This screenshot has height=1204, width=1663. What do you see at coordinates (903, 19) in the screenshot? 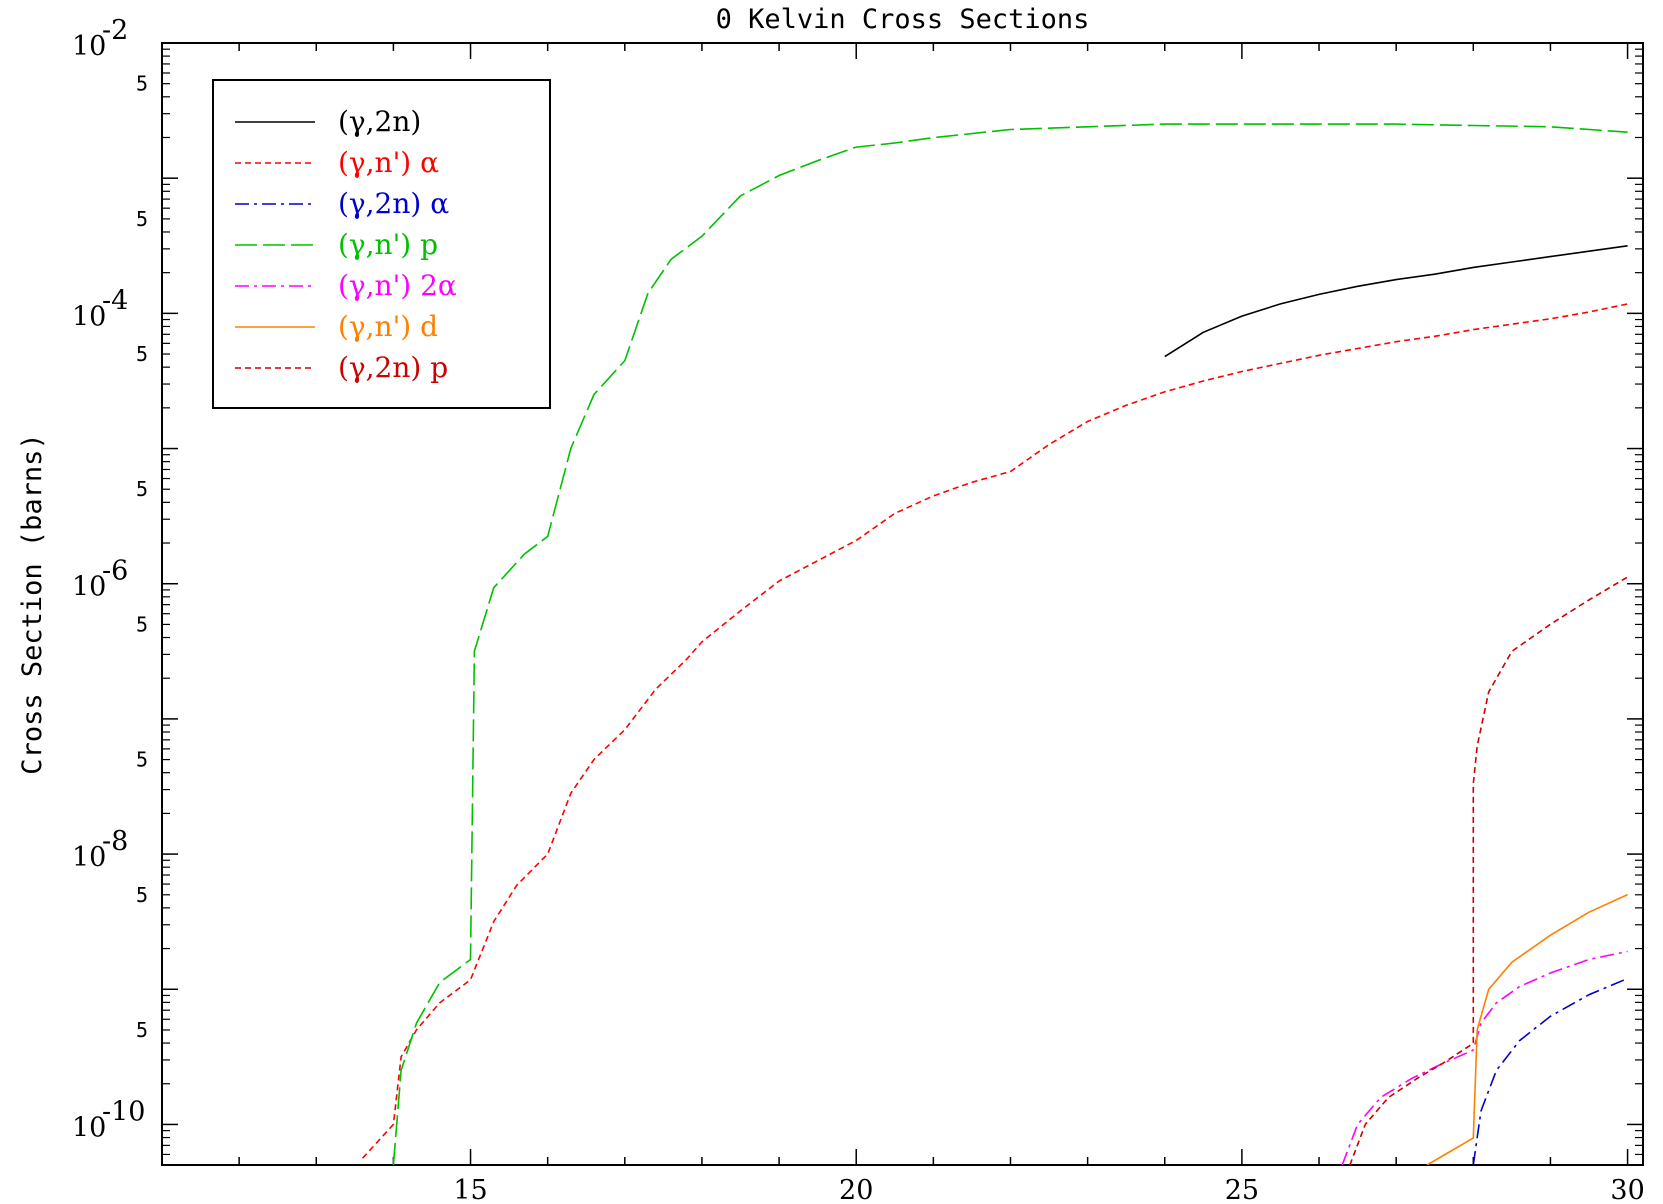
I see `chart-title: 0 Kelvin Cross Sections` at bounding box center [903, 19].